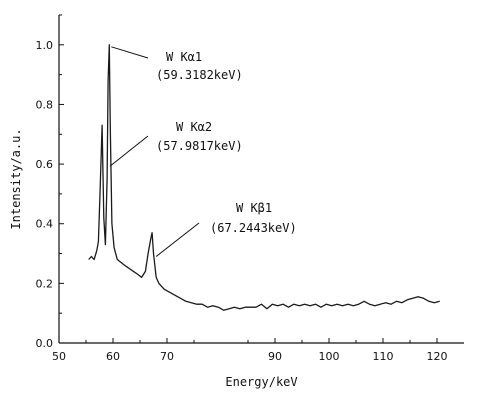  What do you see at coordinates (59, 356) in the screenshot?
I see `x-tick-label: 50` at bounding box center [59, 356].